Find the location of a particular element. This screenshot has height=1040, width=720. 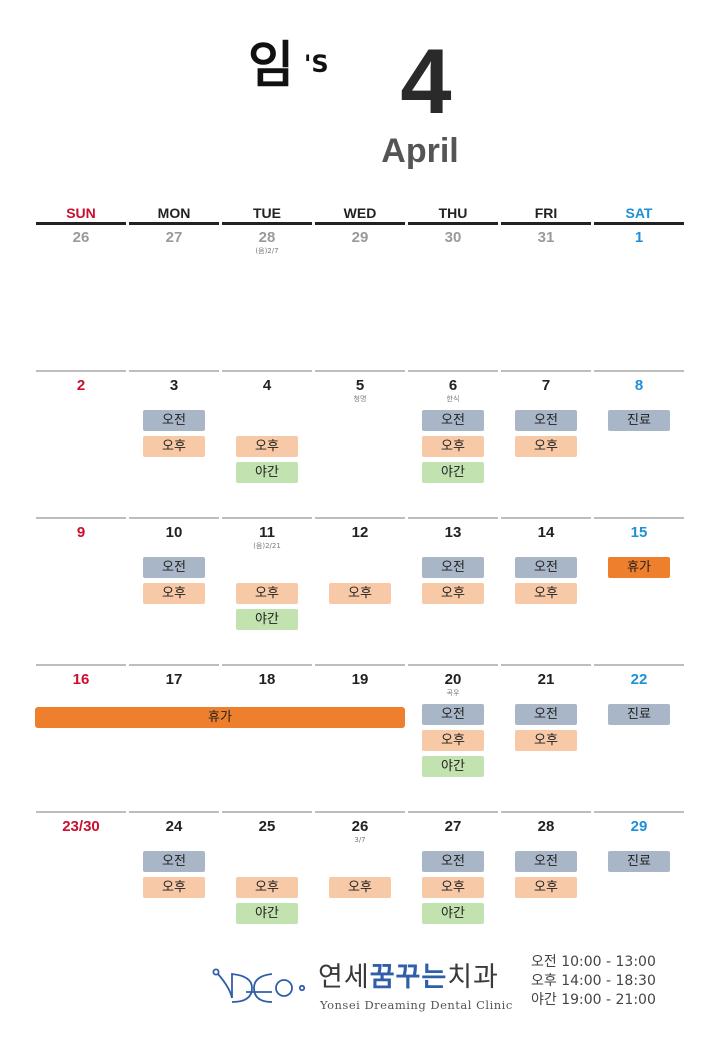

day-number-fri: 31 is located at coordinates (546, 237).